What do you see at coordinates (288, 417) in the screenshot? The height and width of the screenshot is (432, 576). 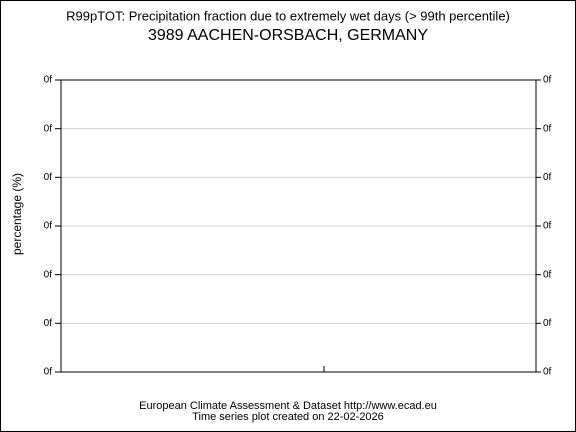 I see `footer-line: Time series plot created on 22-02-2026` at bounding box center [288, 417].